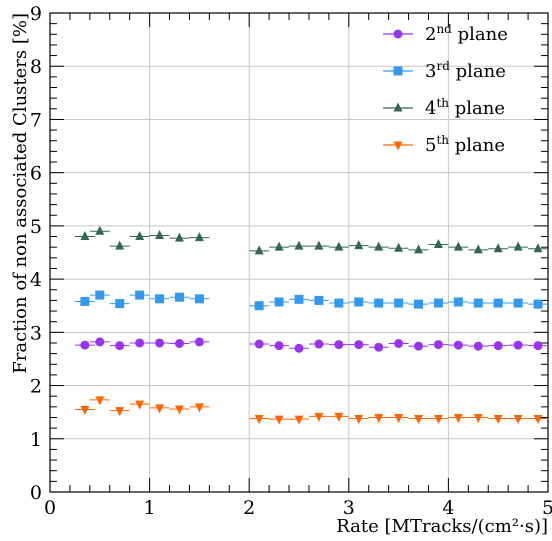 This screenshot has height=541, width=552. What do you see at coordinates (466, 33) in the screenshot?
I see `legend-label: 2nd plane` at bounding box center [466, 33].